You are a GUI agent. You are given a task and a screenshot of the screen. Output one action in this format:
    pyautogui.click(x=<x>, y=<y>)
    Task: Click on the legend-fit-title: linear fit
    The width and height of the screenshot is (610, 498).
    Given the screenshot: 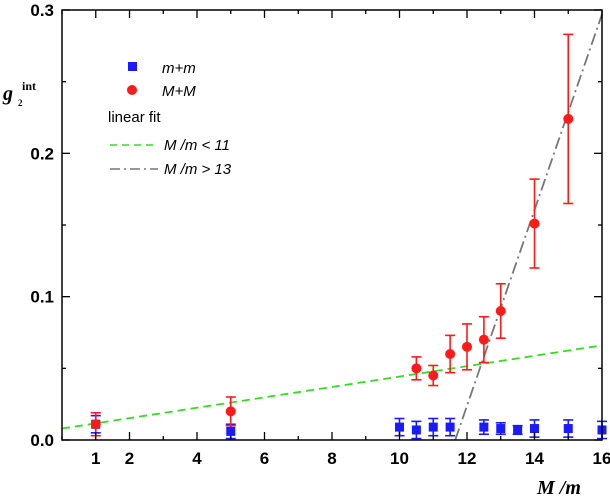 What is the action you would take?
    pyautogui.click(x=134, y=117)
    